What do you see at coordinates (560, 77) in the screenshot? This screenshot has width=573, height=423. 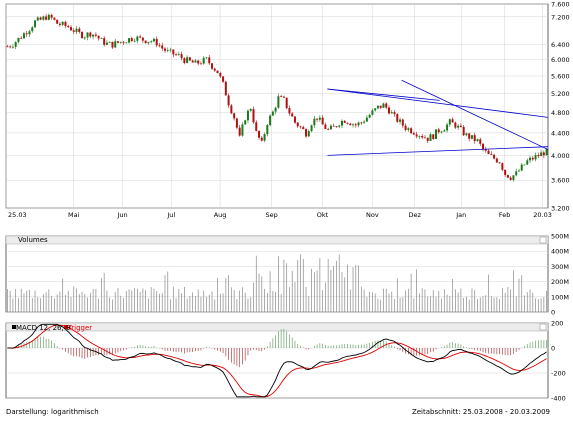 I see `y-tick-label: 5.600` at bounding box center [560, 77].